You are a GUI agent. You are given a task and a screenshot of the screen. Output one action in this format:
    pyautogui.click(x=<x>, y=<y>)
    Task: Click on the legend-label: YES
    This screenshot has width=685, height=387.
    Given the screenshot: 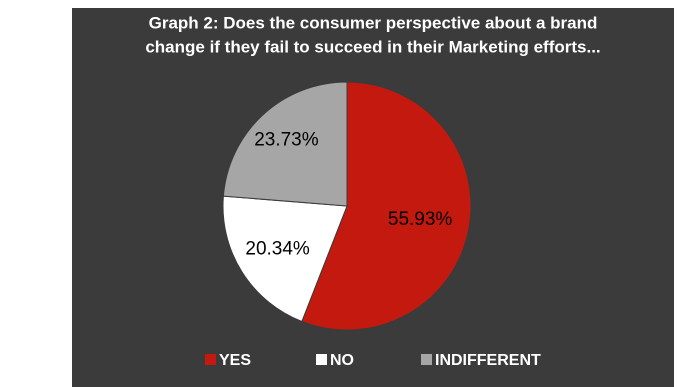 What is the action you would take?
    pyautogui.click(x=235, y=360)
    